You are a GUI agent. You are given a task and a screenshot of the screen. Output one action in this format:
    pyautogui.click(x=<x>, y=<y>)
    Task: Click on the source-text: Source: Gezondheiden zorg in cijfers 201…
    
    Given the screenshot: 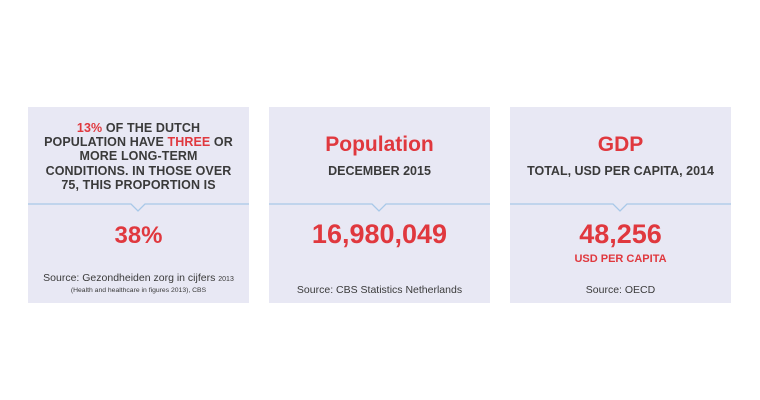 What is the action you would take?
    pyautogui.click(x=138, y=279)
    